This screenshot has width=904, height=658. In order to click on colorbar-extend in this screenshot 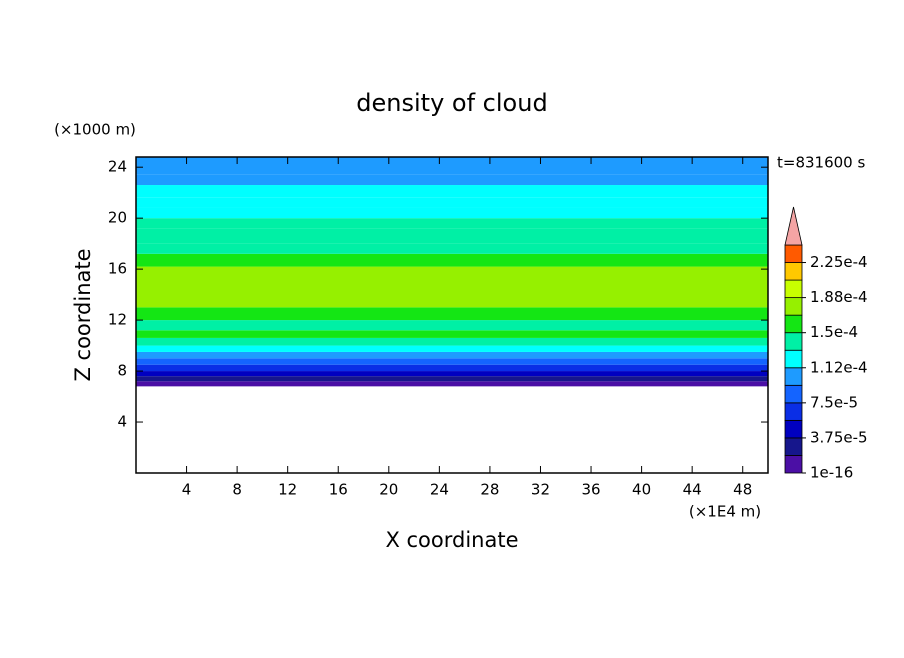, I will do `click(793, 226)`.